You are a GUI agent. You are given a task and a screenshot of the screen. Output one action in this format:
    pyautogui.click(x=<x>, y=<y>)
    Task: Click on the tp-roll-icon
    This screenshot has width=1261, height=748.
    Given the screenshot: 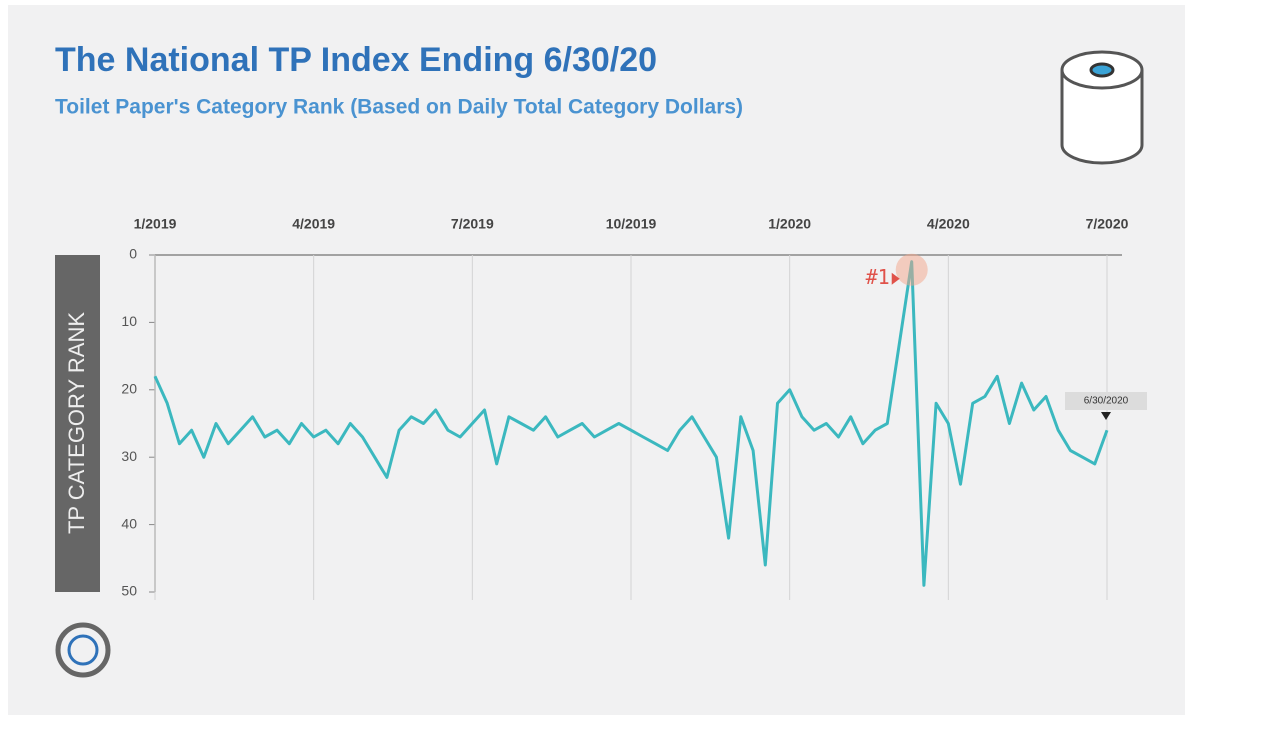 What is the action you would take?
    pyautogui.click(x=1102, y=107)
    